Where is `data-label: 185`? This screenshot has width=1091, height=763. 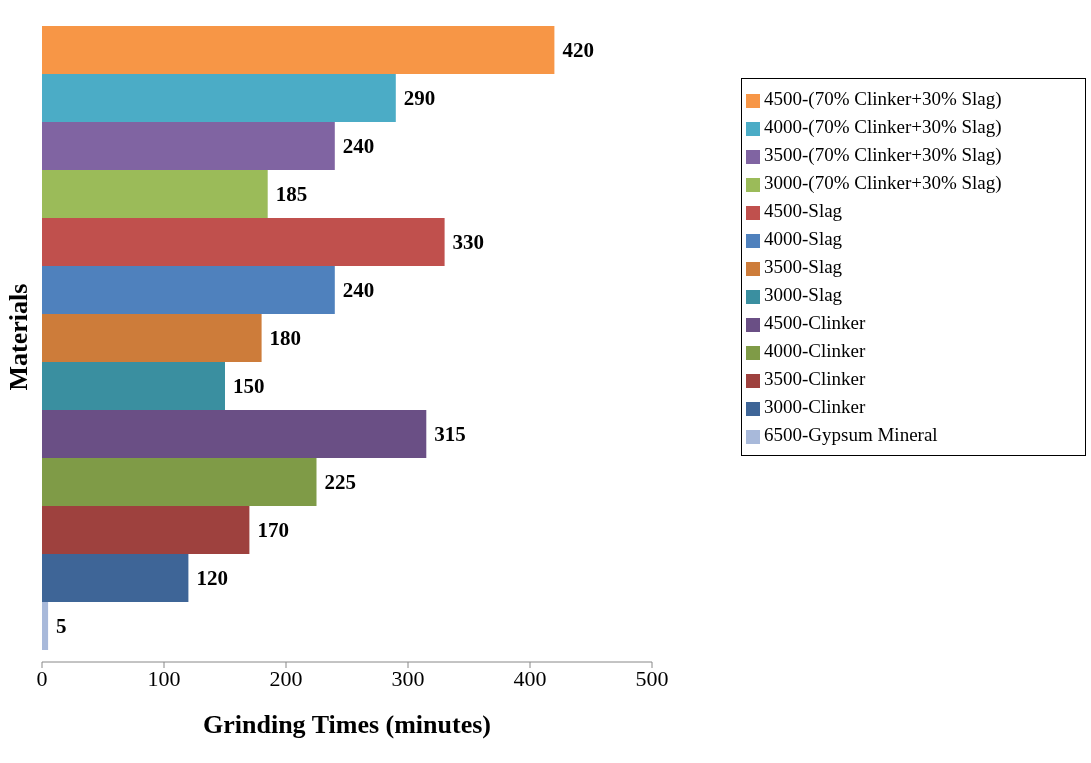
data-label: 185 is located at coordinates (291, 194).